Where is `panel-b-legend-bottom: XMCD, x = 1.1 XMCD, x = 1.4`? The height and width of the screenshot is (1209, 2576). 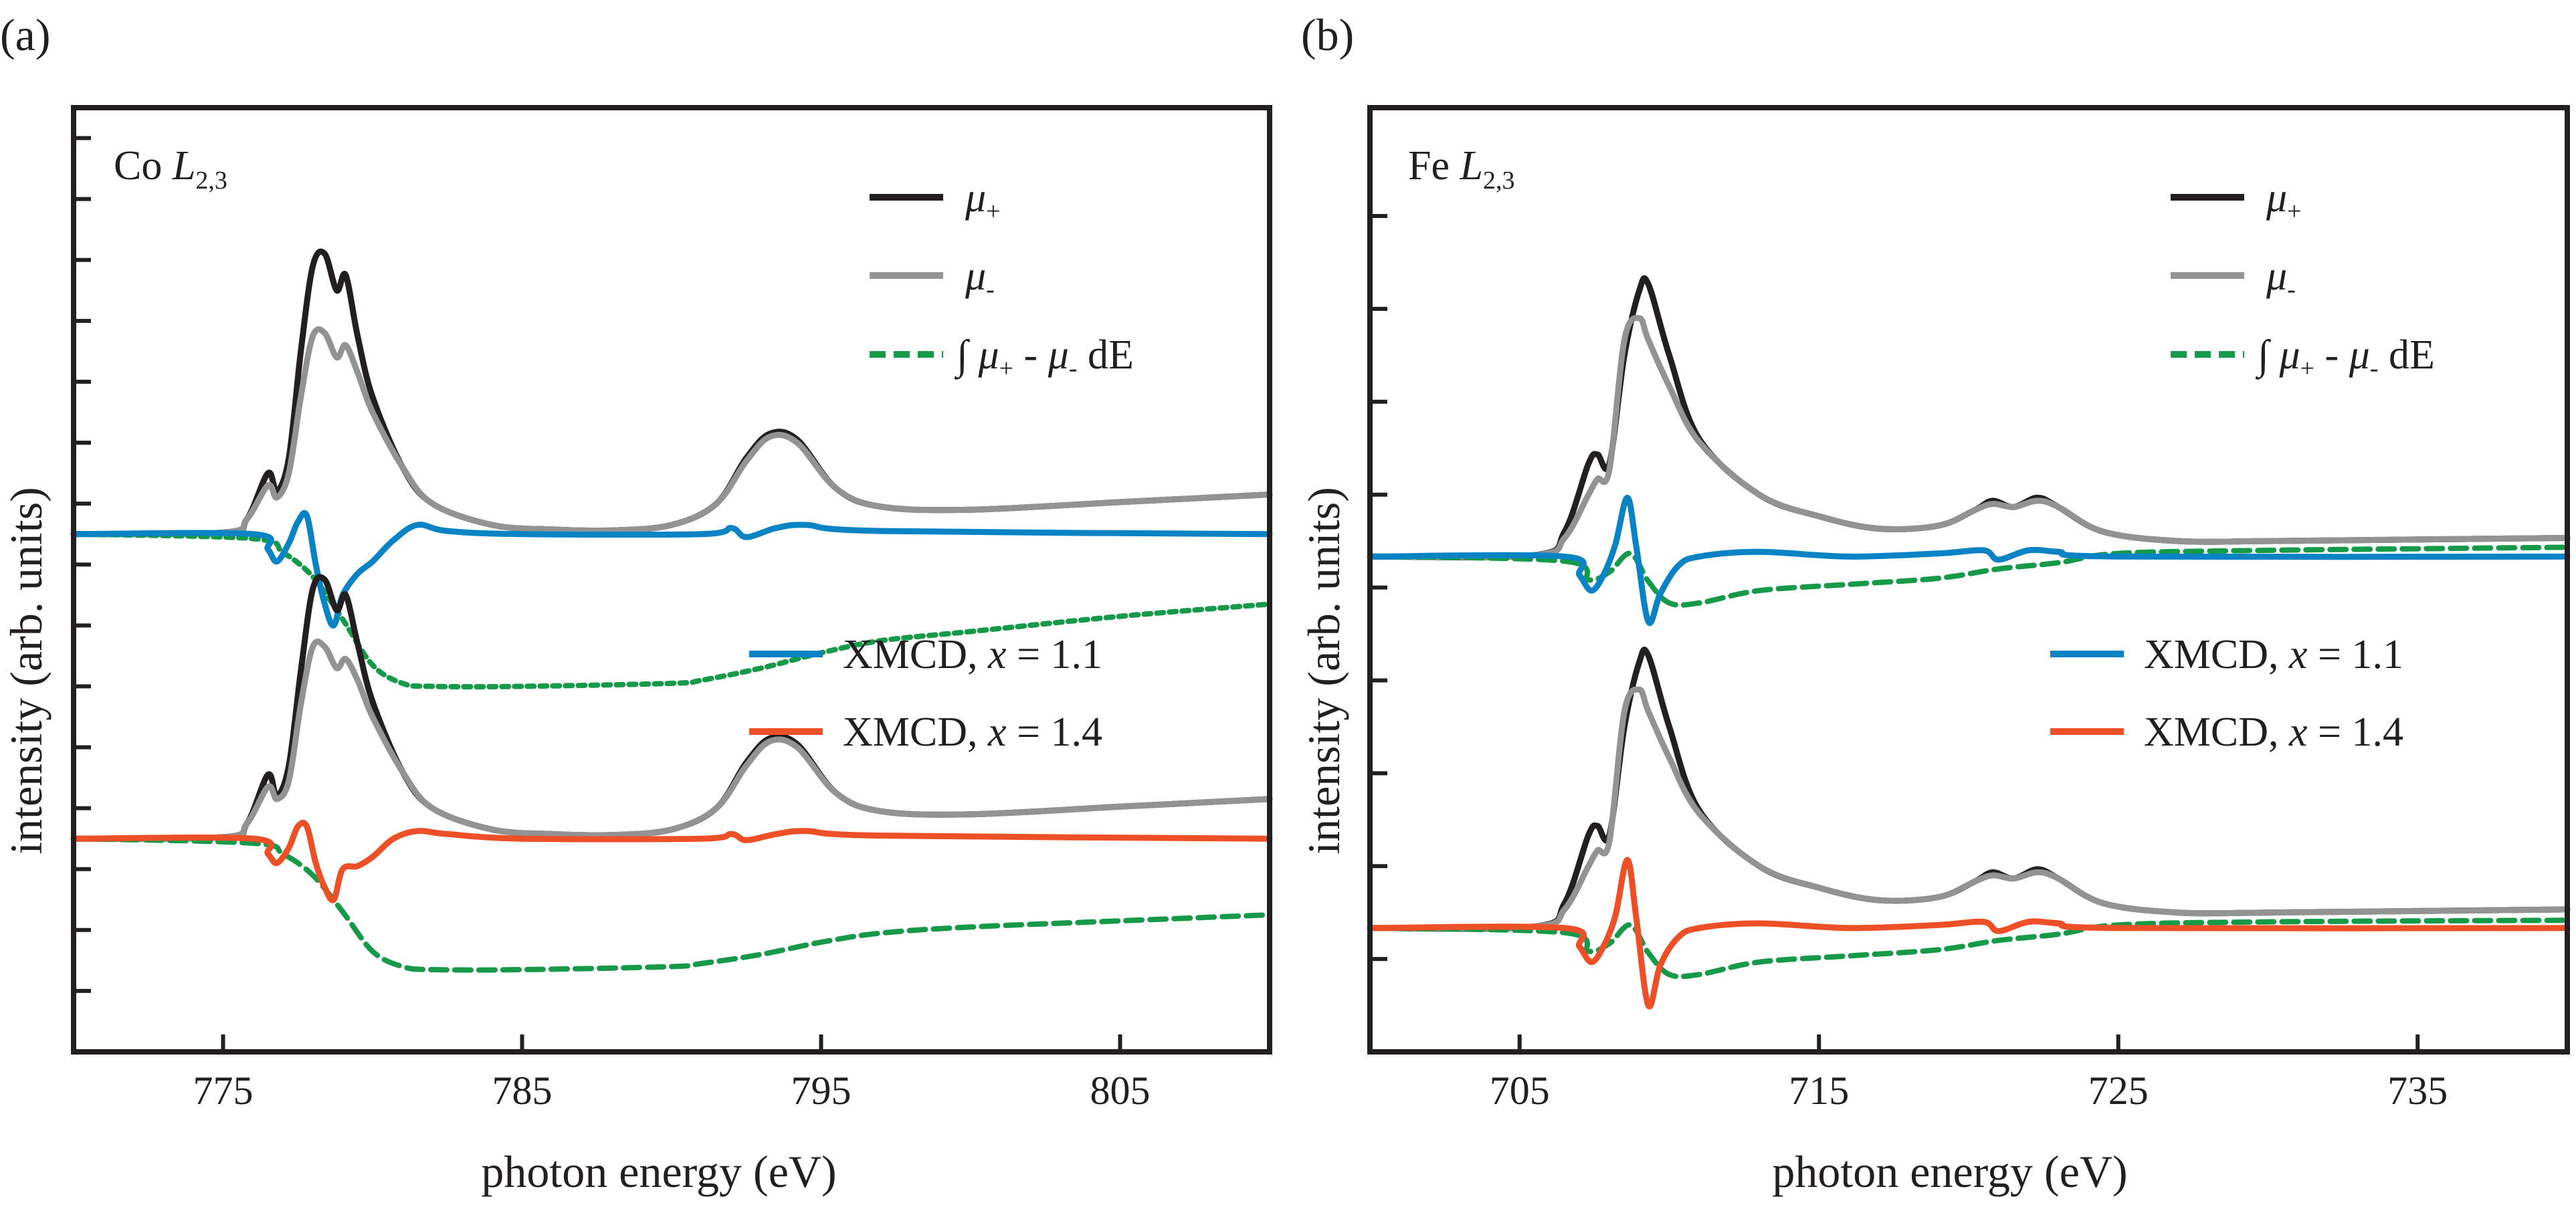 panel-b-legend-bottom: XMCD, x = 1.1 XMCD, x = 1.4 is located at coordinates (2226, 693).